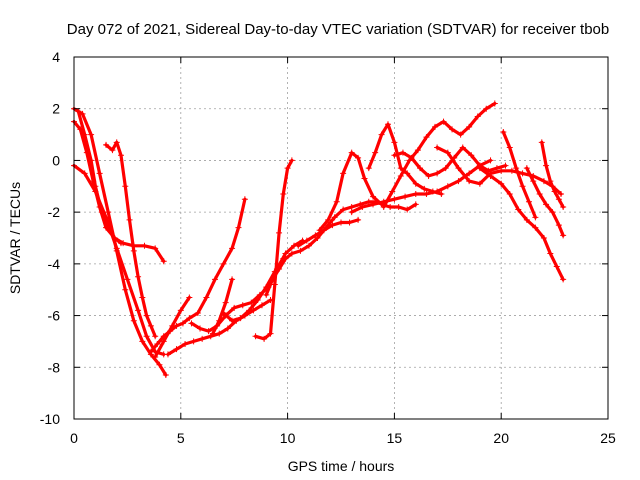 The image size is (640, 480). Describe the element at coordinates (288, 438) in the screenshot. I see `x-tick-label: 10` at that location.